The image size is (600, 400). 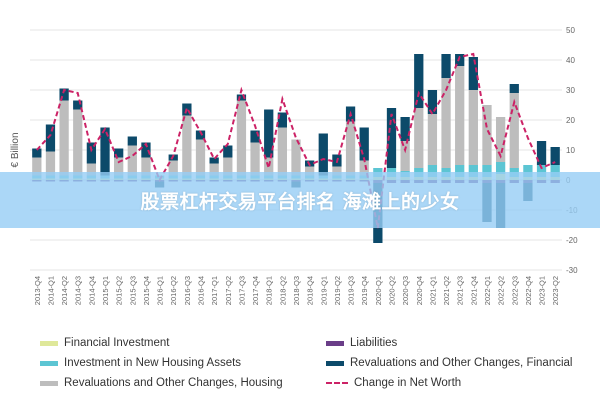 I want to click on x-tick-label: 2017-Q3, so click(x=241, y=290).